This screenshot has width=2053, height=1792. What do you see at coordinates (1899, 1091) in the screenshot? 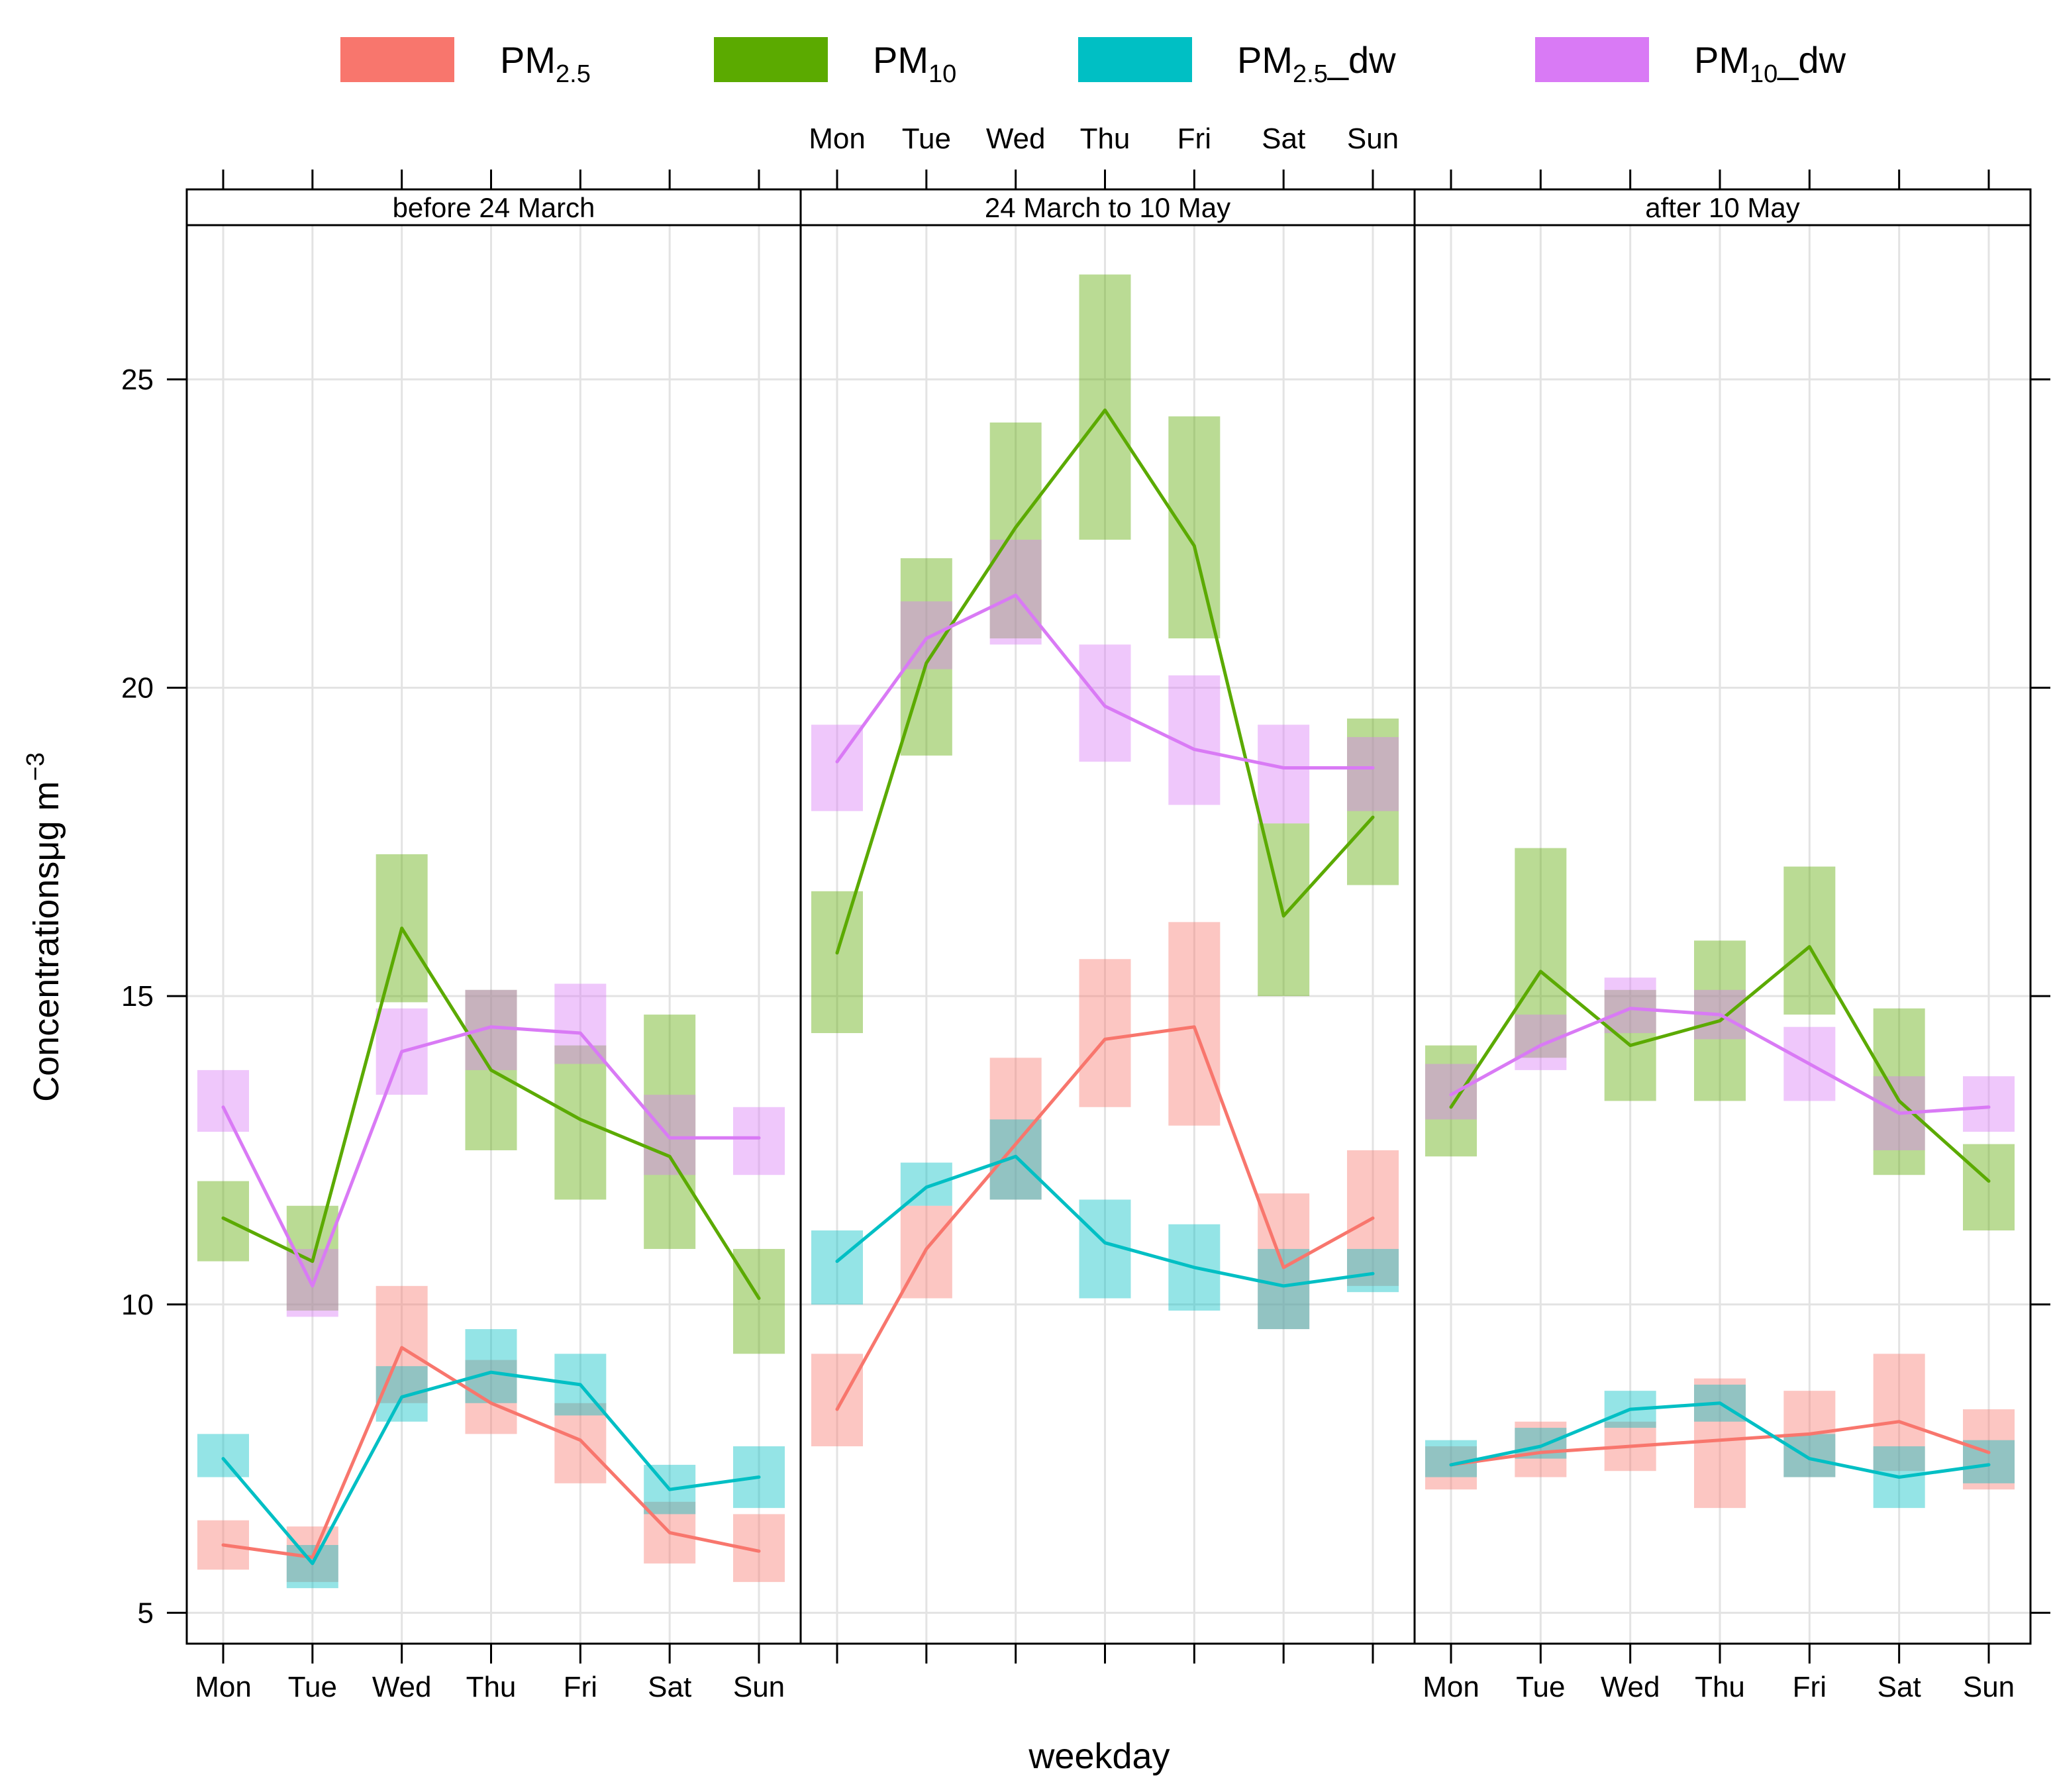
I see `band-pm10-p3-Sat` at bounding box center [1899, 1091].